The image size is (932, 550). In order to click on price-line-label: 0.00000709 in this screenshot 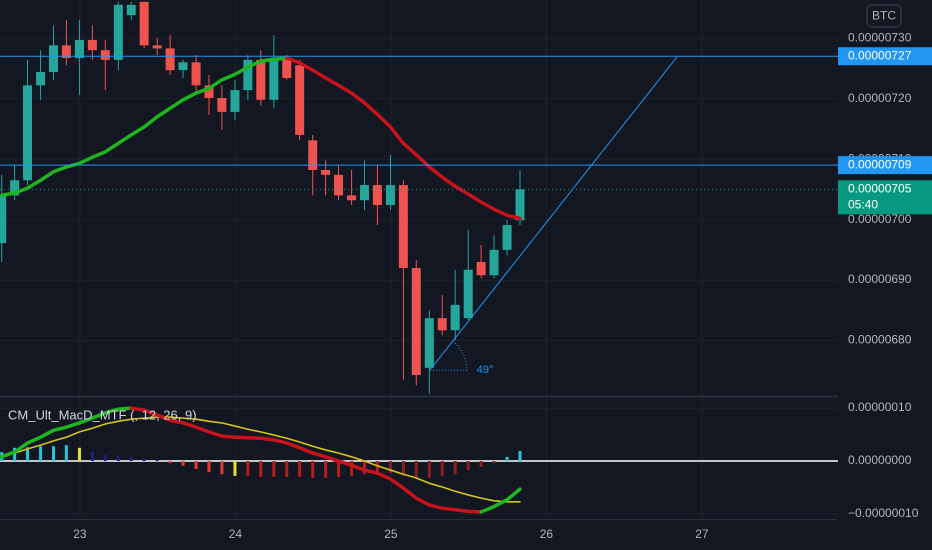, I will do `click(880, 164)`.